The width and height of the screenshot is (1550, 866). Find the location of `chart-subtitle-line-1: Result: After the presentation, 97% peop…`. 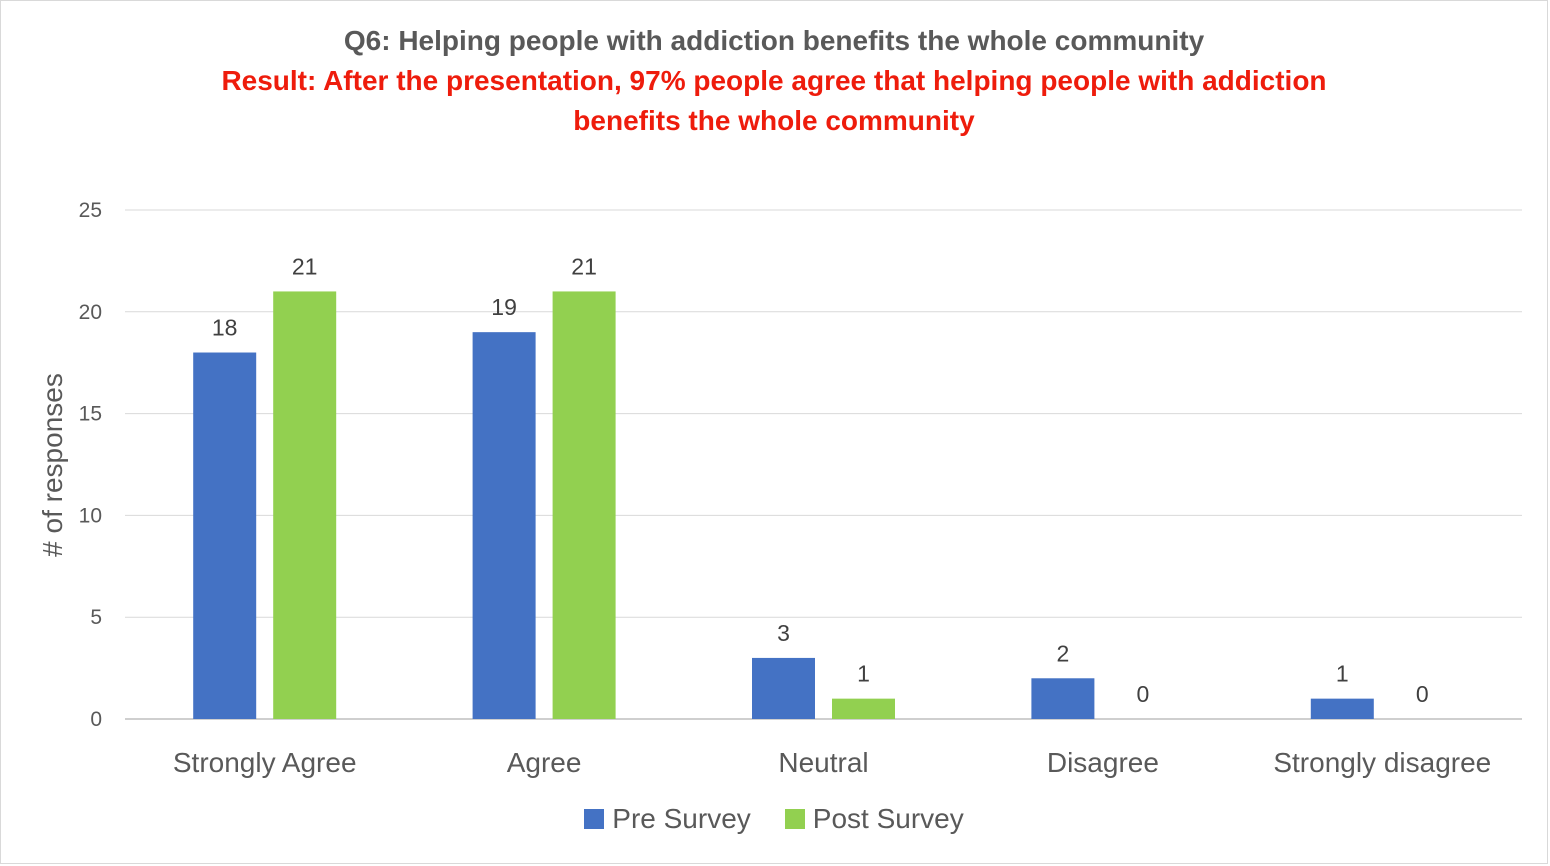

chart-subtitle-line-1: Result: After the presentation, 97% peop… is located at coordinates (774, 80).